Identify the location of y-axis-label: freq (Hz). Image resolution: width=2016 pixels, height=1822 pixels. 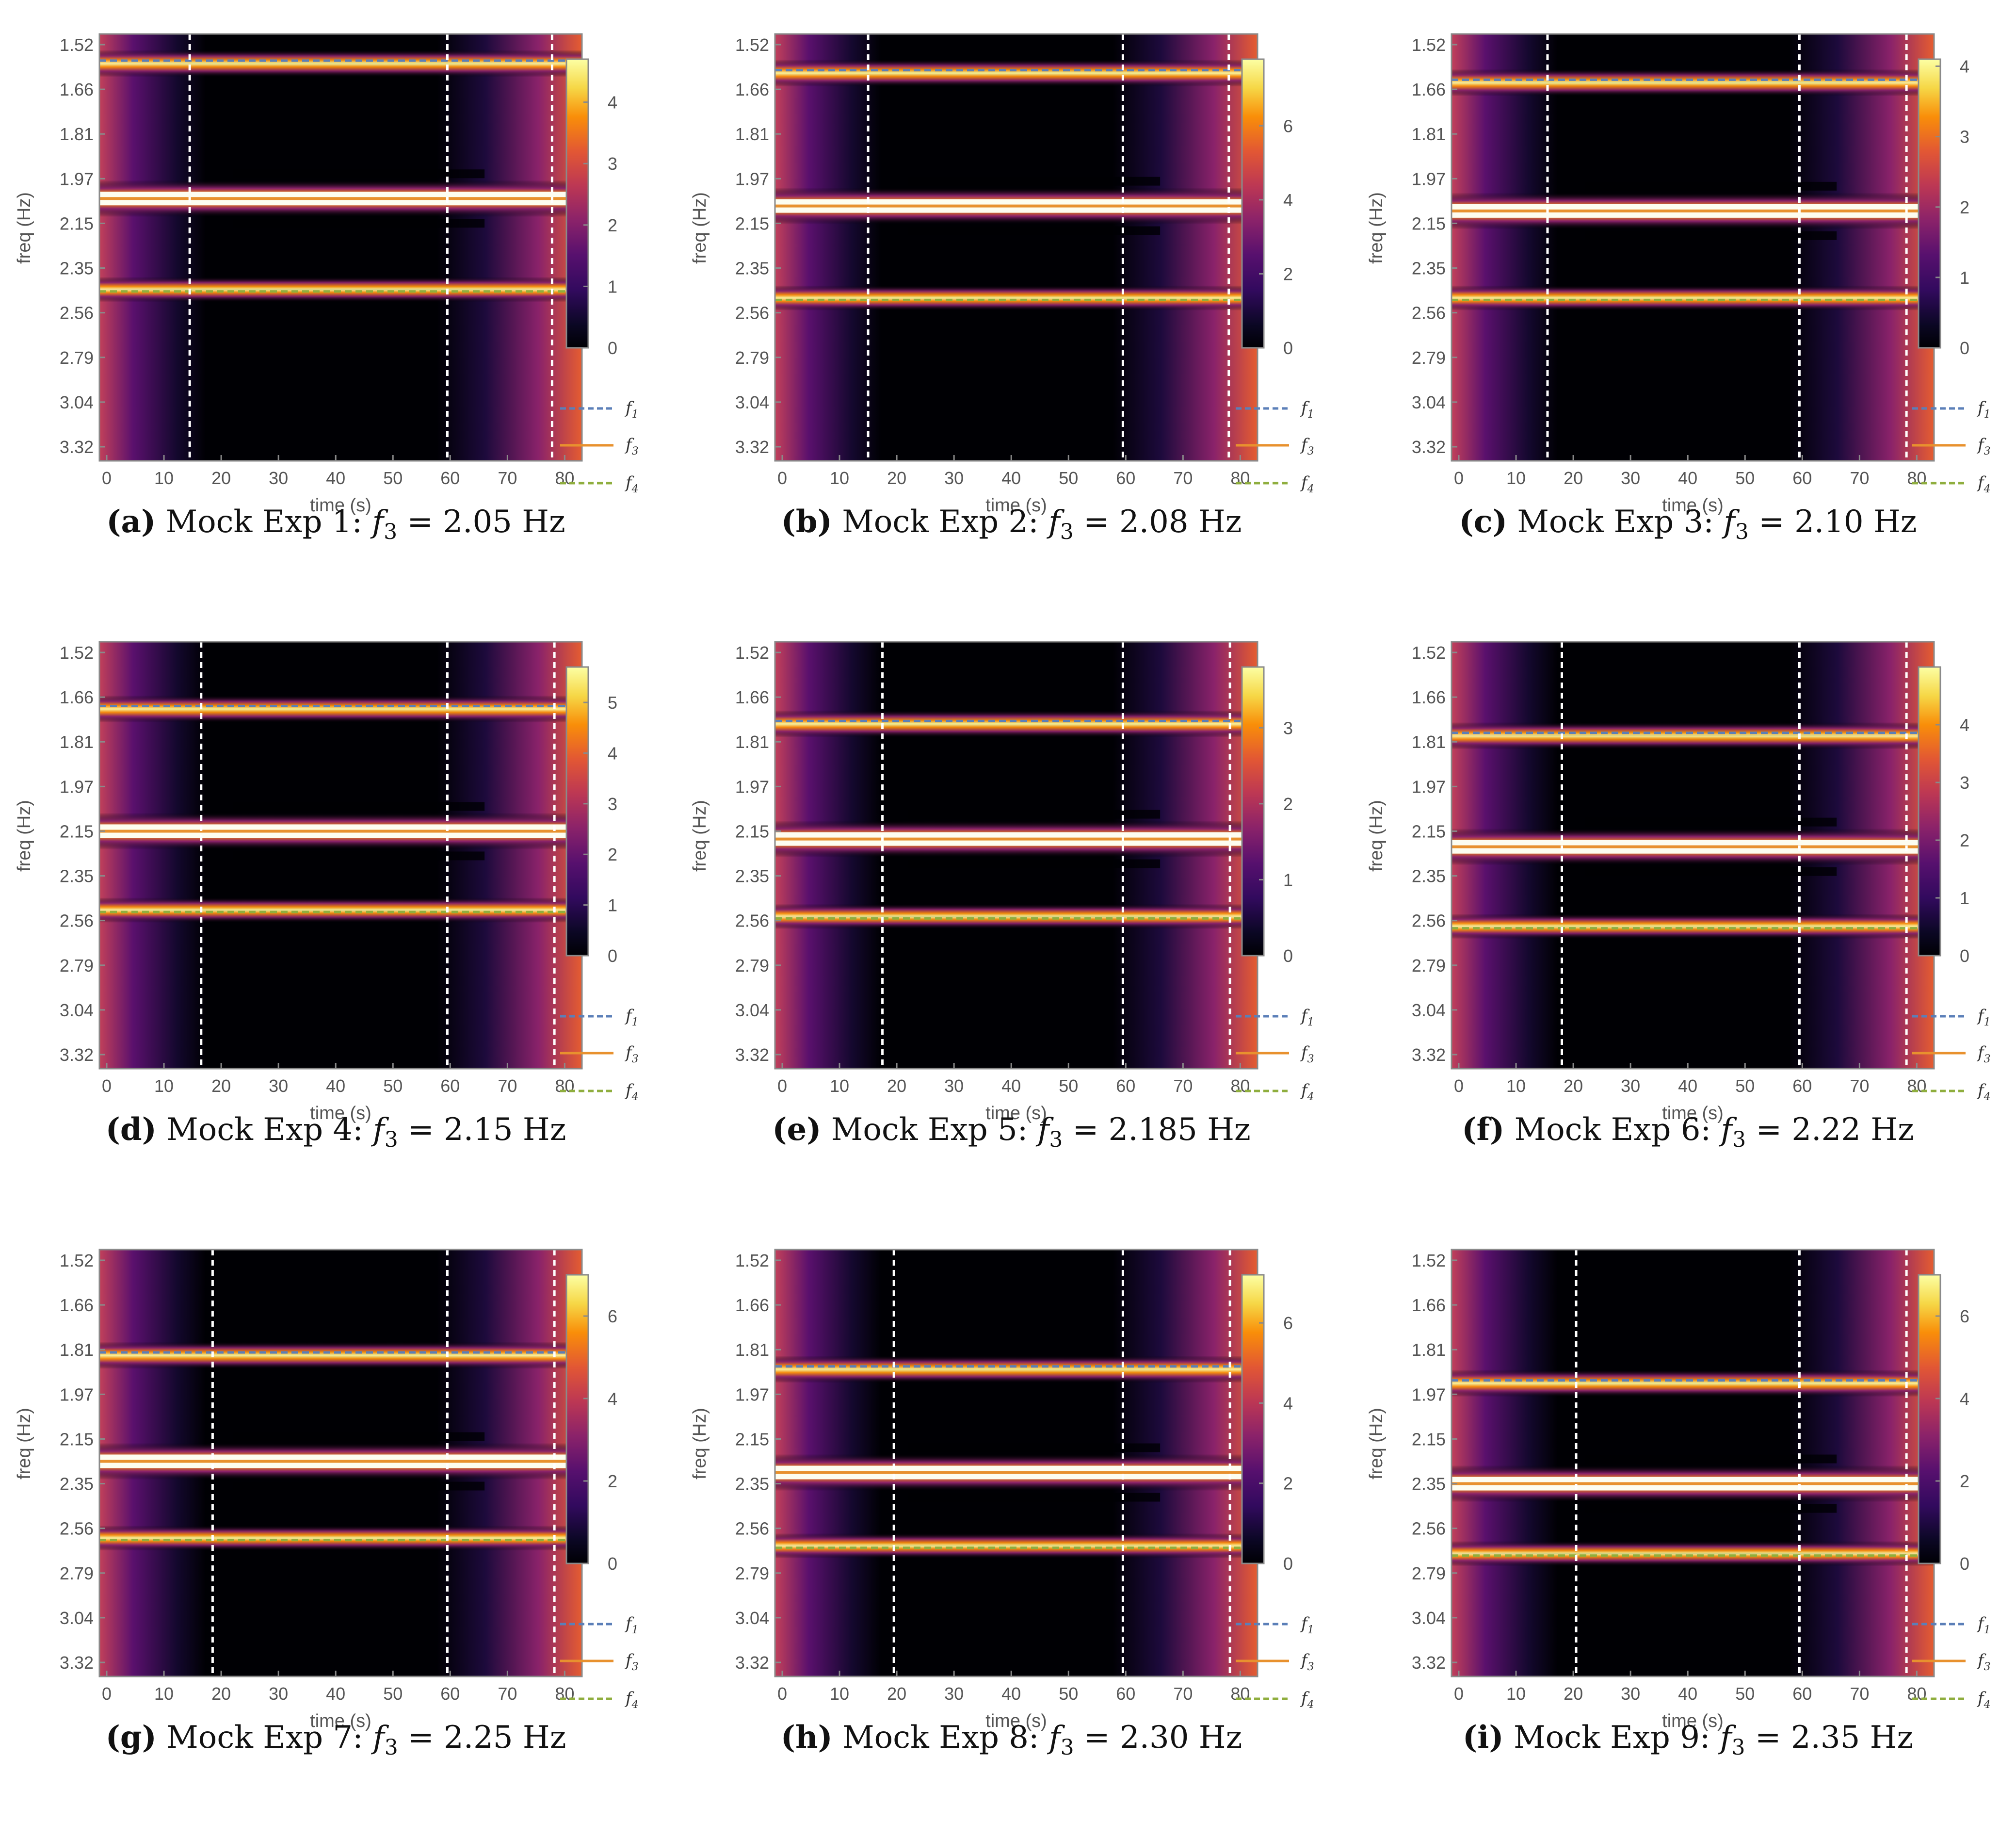
(1376, 1444).